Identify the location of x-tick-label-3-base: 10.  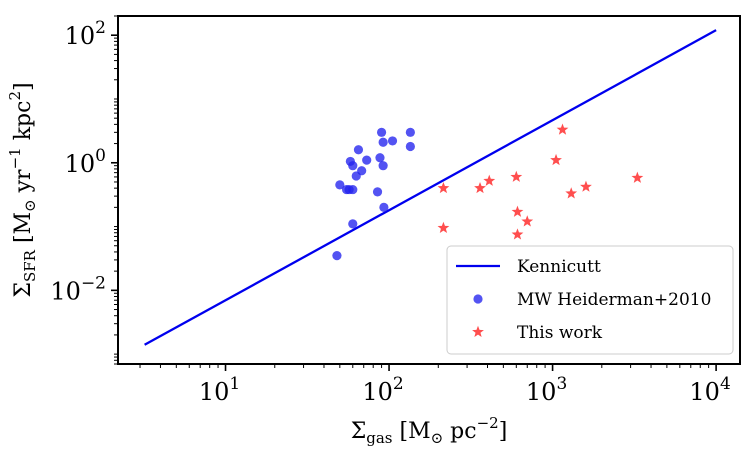
(704, 392).